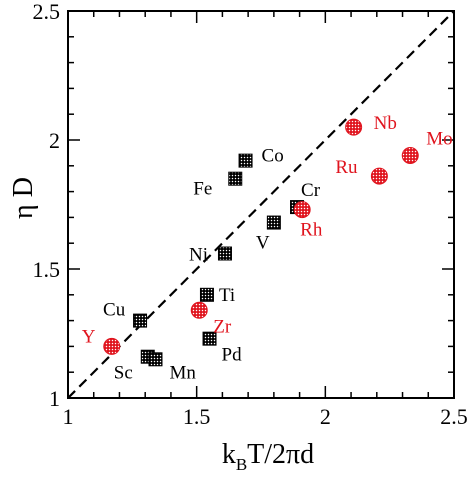  What do you see at coordinates (235, 178) in the screenshot?
I see `point-fe` at bounding box center [235, 178].